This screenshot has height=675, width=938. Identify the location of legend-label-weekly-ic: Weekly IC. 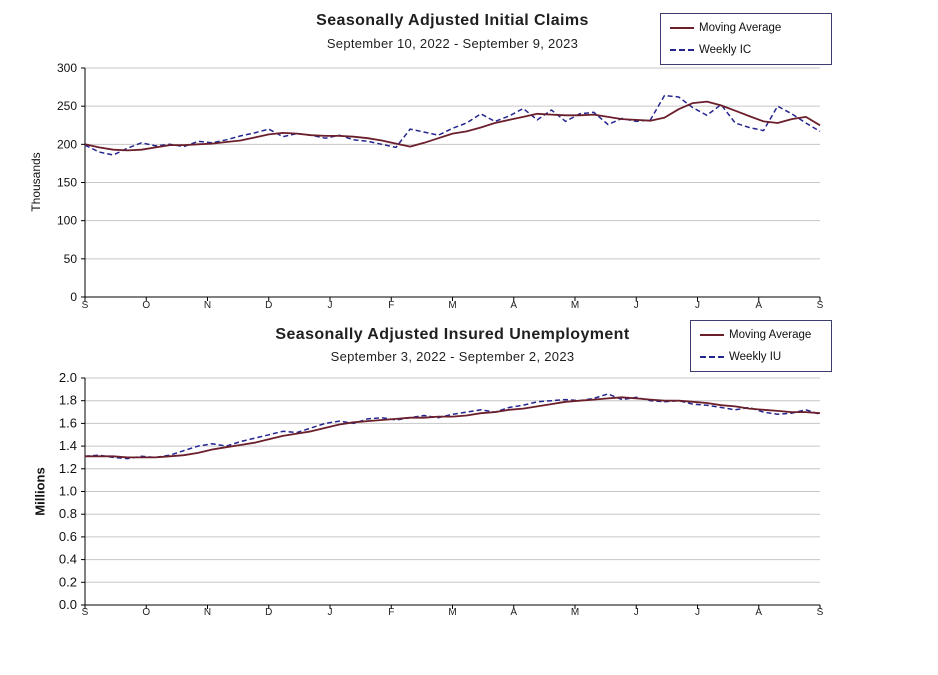
(725, 50).